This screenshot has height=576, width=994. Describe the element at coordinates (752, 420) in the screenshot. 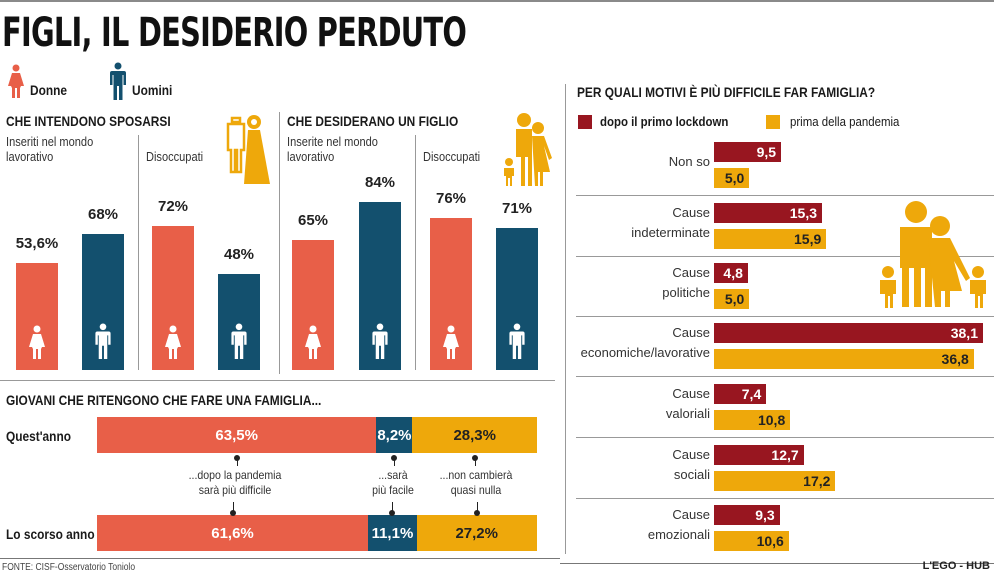

I see `bar-prima-pandemia: 10,8` at that location.